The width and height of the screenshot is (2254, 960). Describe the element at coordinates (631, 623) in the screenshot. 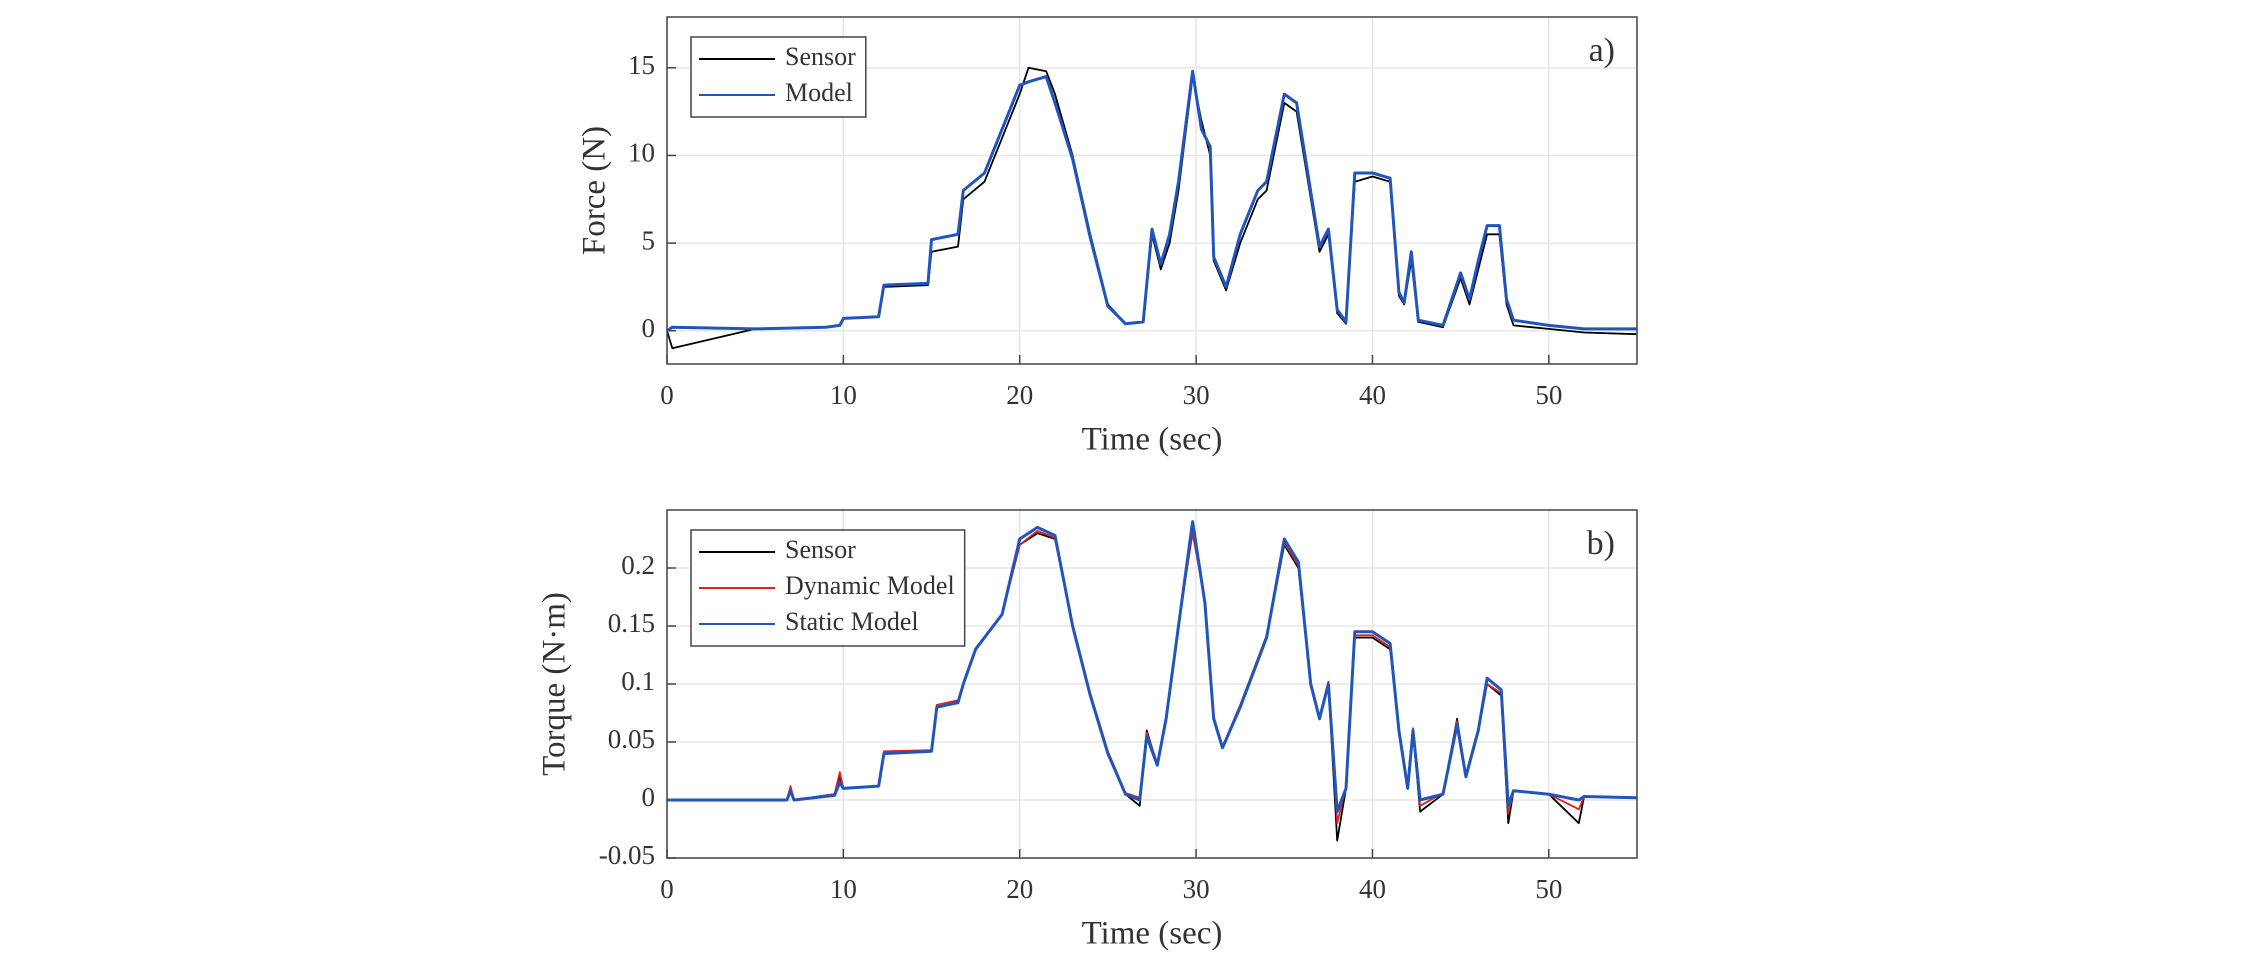

I see `y-tick-label: 0.15` at that location.